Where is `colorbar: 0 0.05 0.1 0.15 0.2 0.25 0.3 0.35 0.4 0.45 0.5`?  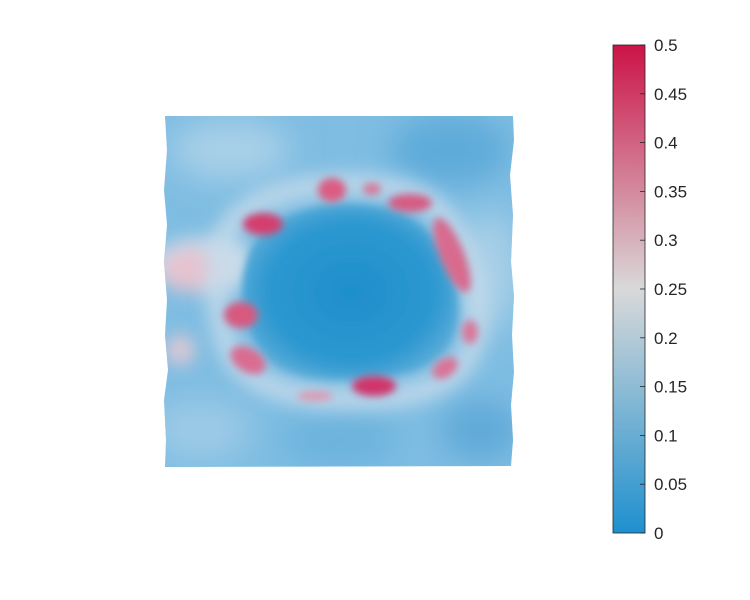
colorbar: 0 0.05 0.1 0.15 0.2 0.25 0.3 0.35 0.4 0.45 0.5 is located at coordinates (649, 289).